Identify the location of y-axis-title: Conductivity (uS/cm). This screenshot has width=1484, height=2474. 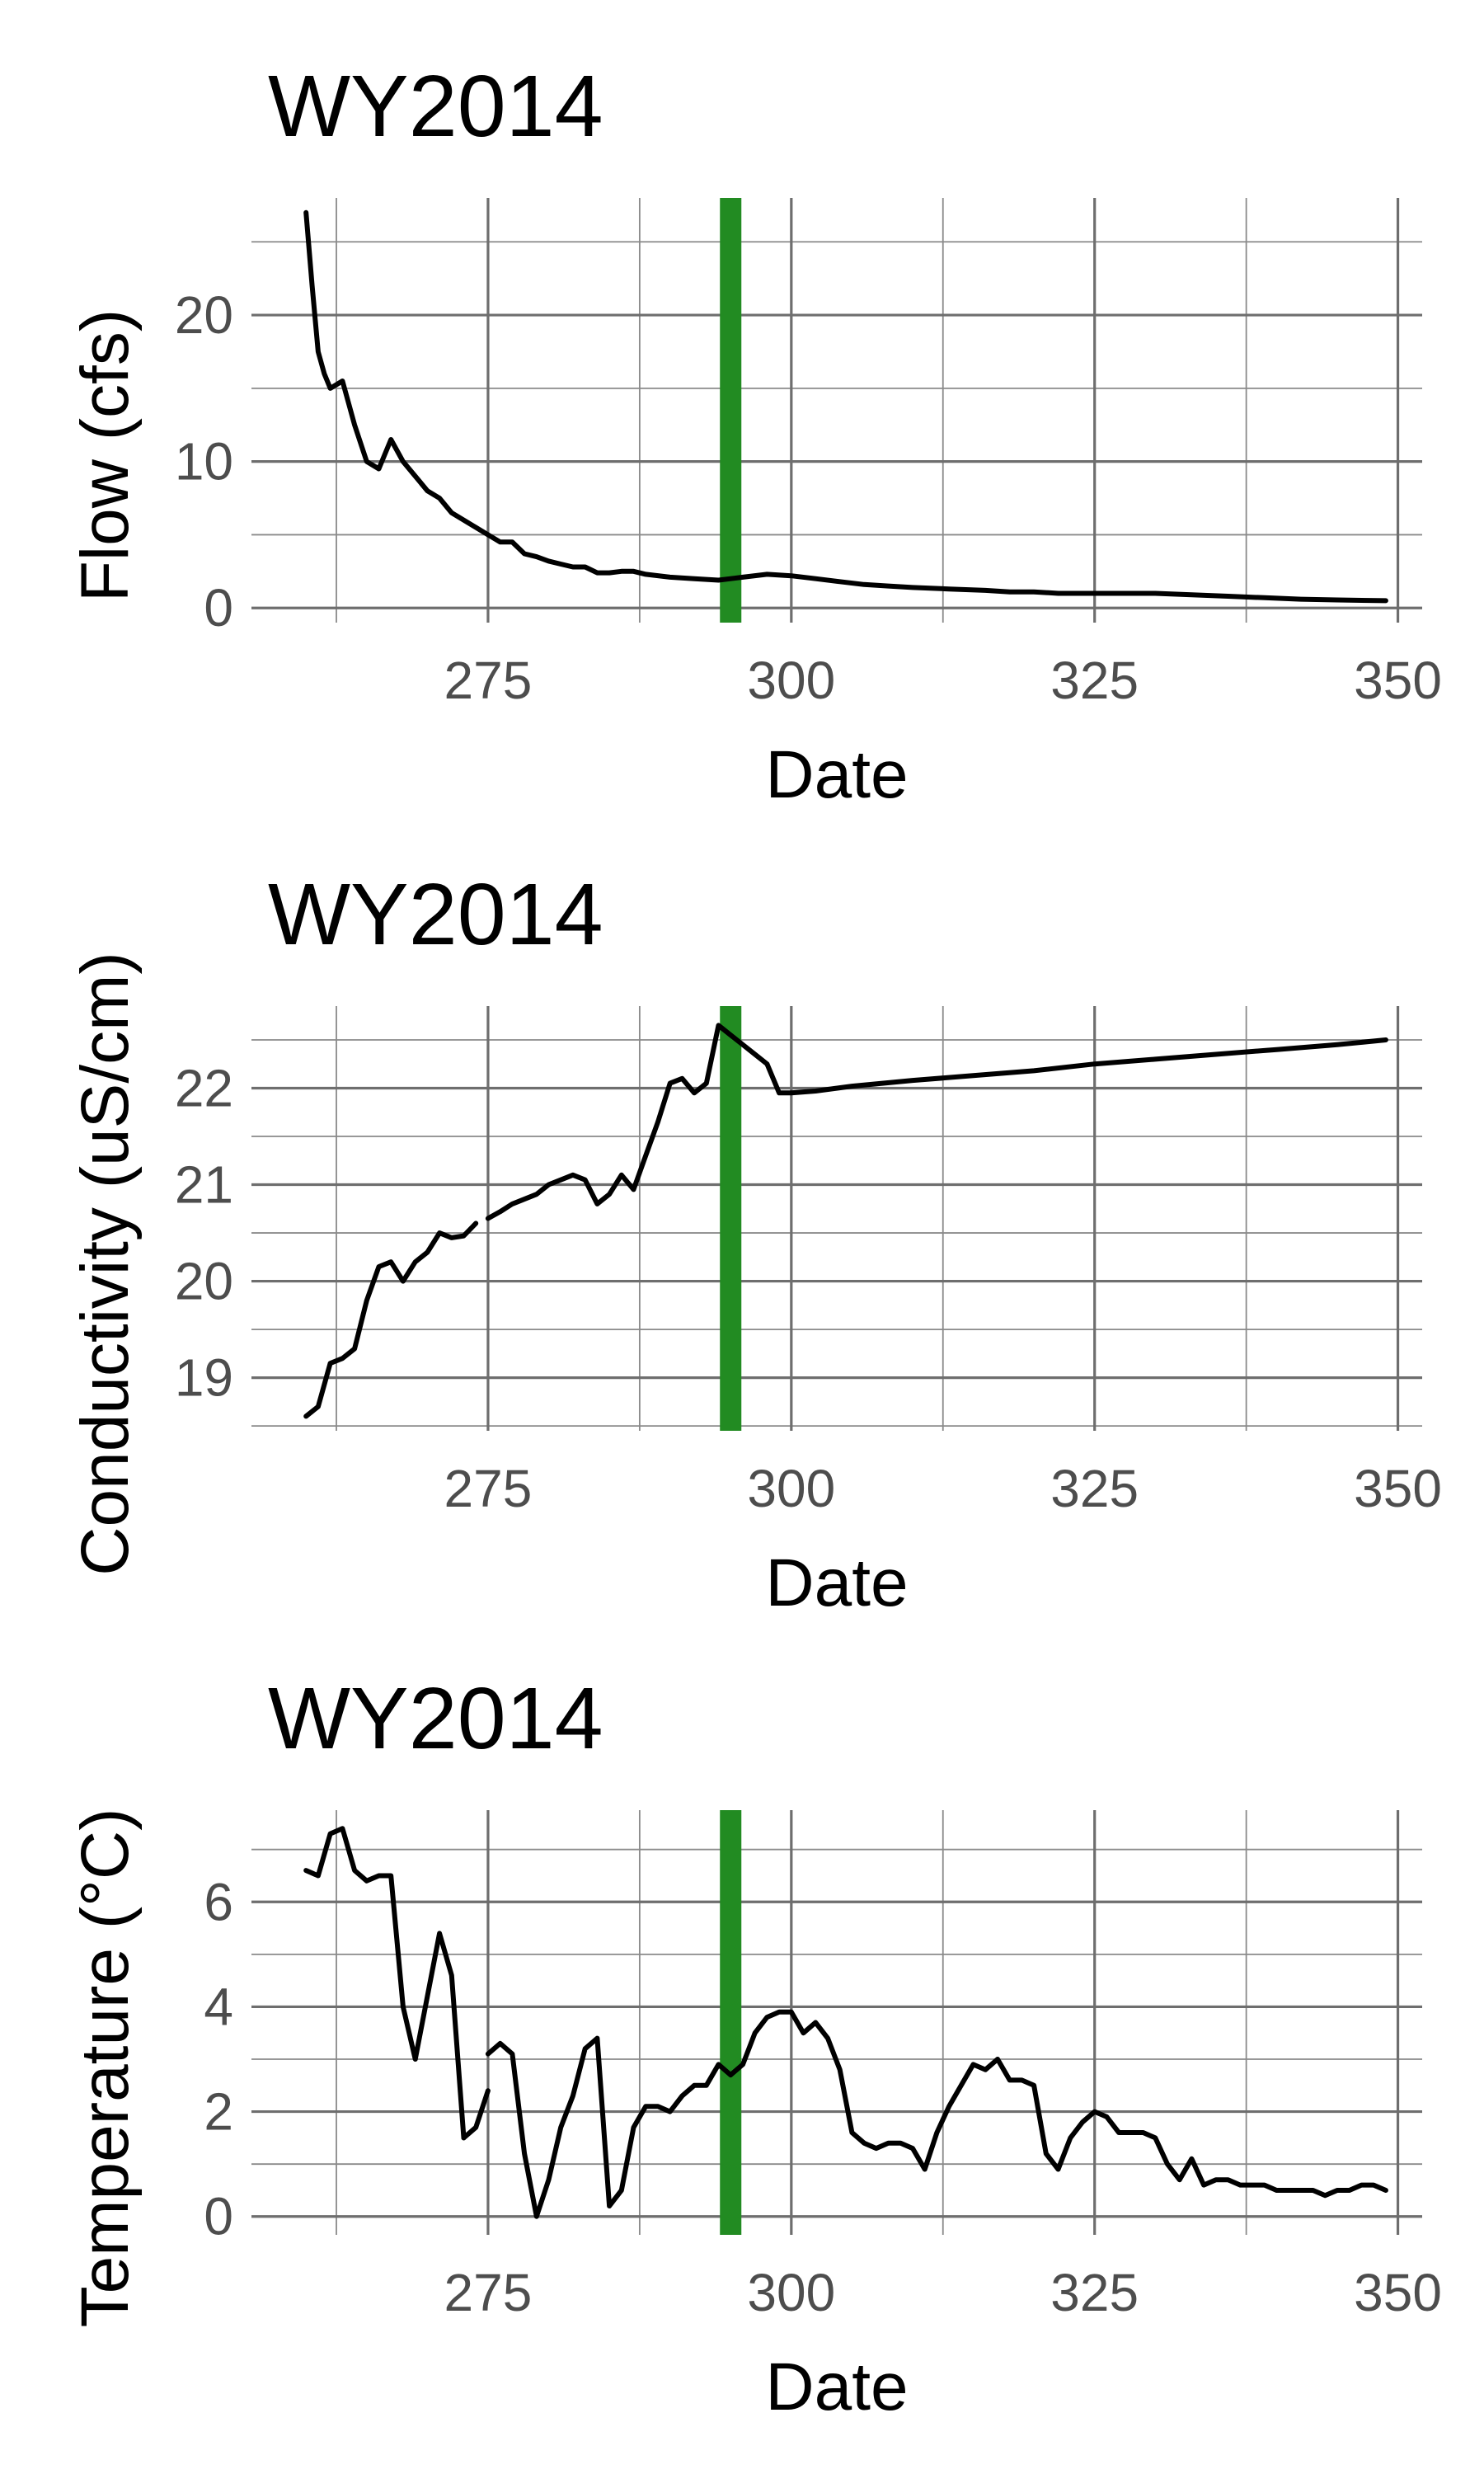
(105, 1263).